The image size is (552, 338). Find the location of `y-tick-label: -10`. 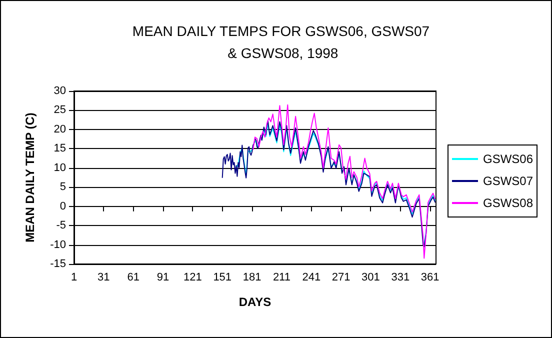

y-tick-label: -10 is located at coordinates (58, 244).